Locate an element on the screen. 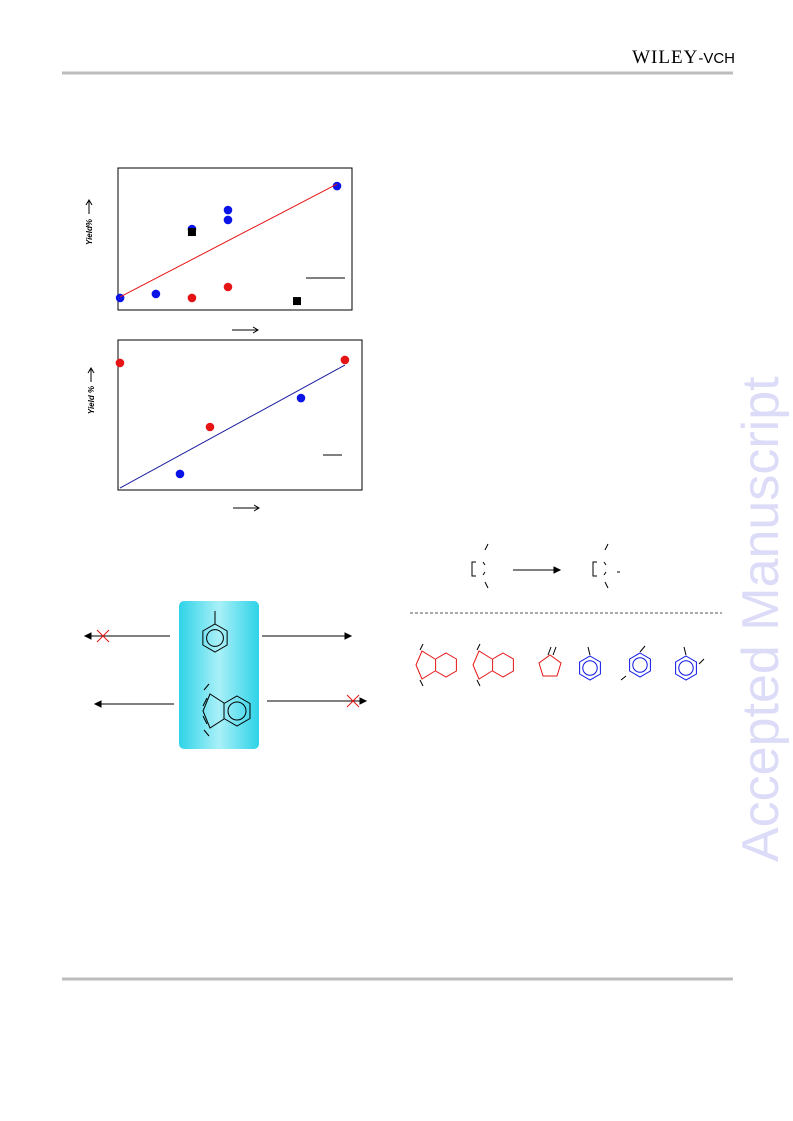 The height and width of the screenshot is (1121, 793). publisher-suffix: -VCH is located at coordinates (716, 58).